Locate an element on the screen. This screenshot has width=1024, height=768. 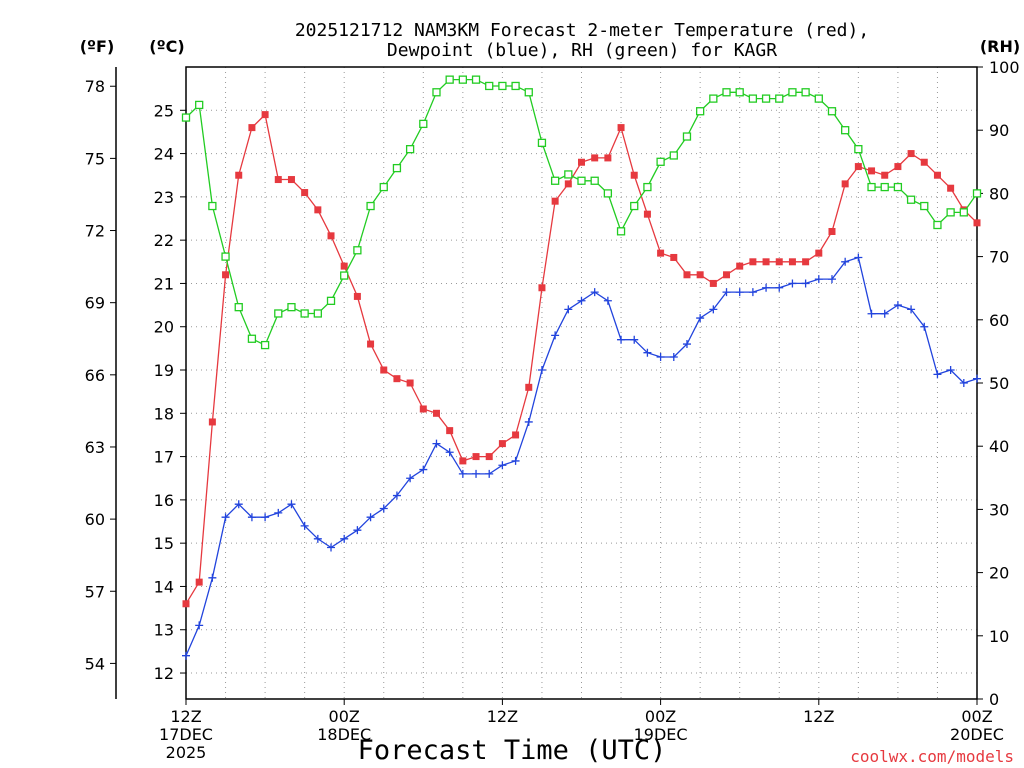
fahrenheit-axis-unit: (ºF) is located at coordinates (97, 46).